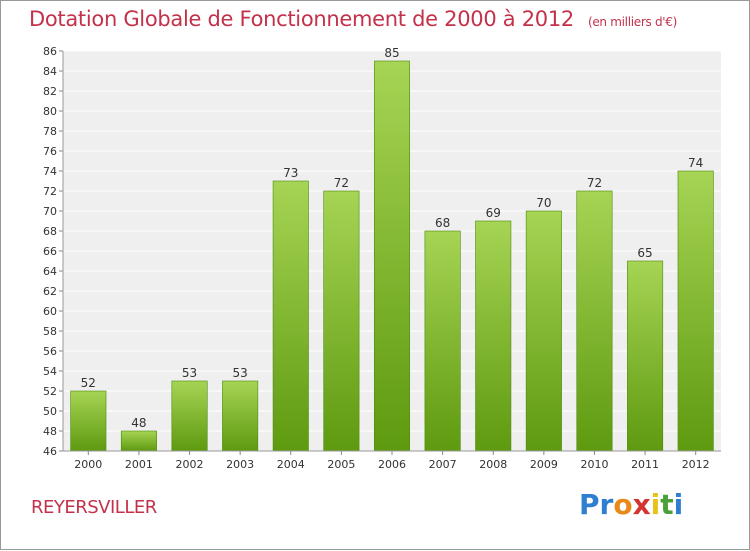 The height and width of the screenshot is (551, 750). I want to click on y-tick-label: 52, so click(50, 391).